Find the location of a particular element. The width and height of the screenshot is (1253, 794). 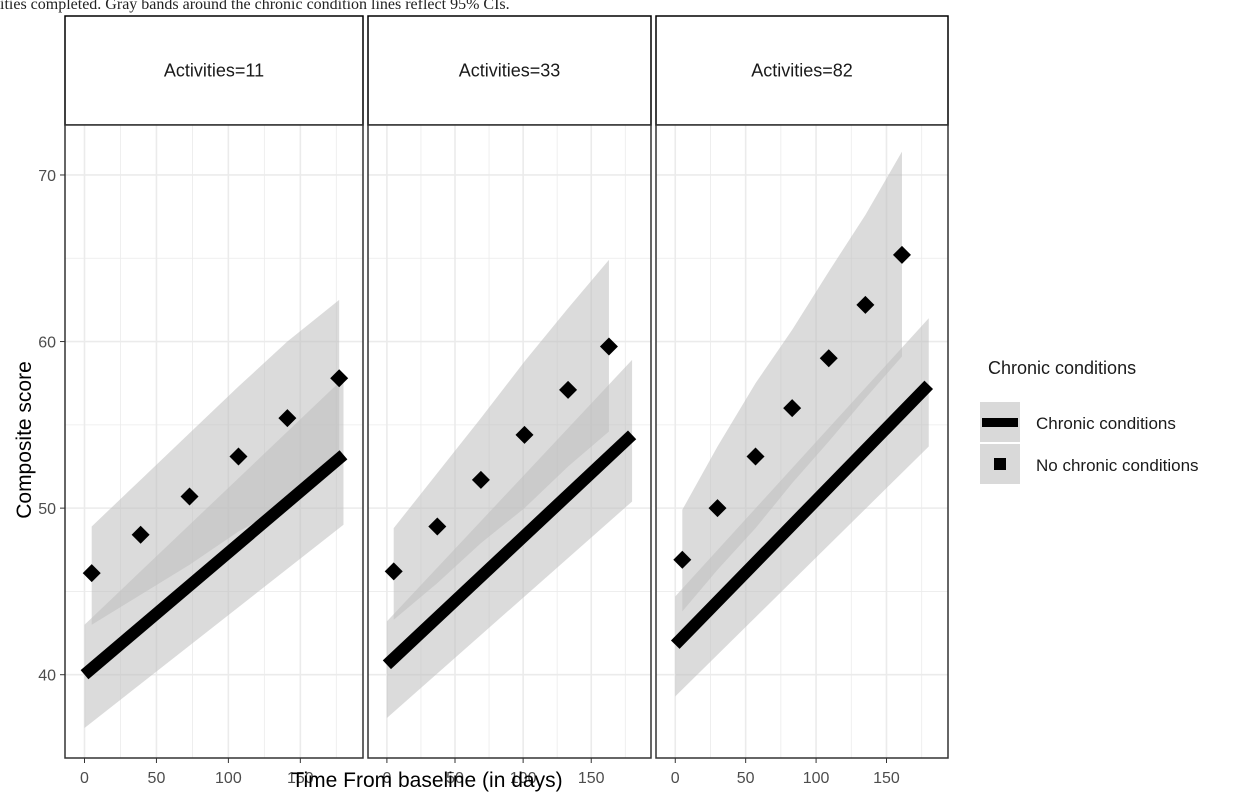

facet-strip-label: Activities=11 is located at coordinates (214, 71).